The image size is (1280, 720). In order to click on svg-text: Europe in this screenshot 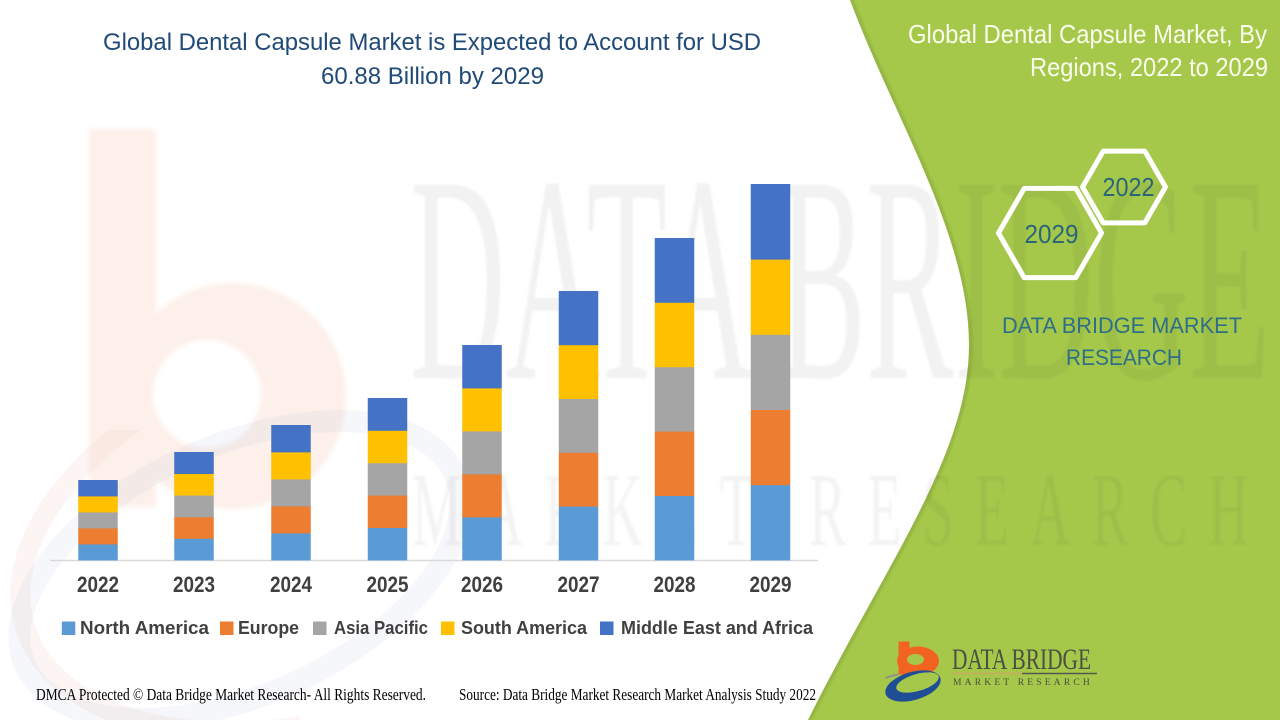, I will do `click(268, 628)`.